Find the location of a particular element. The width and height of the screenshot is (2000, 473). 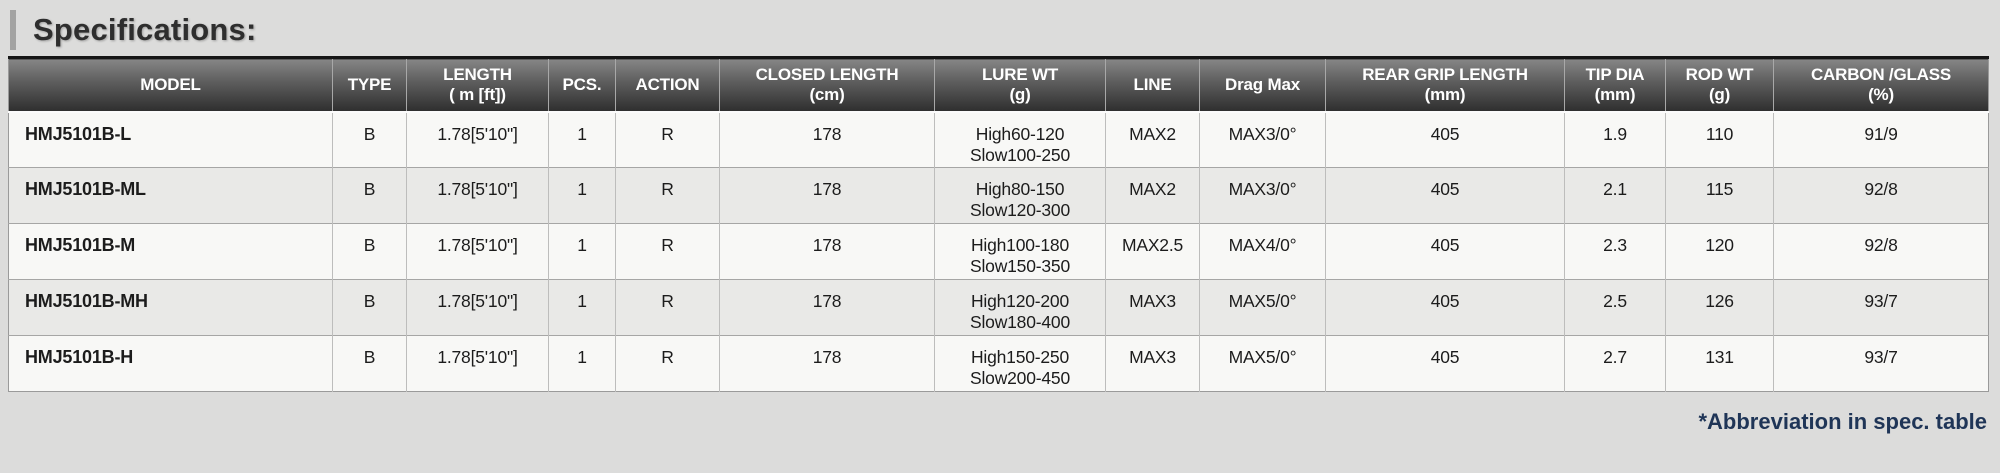

column-header-type: TYPE is located at coordinates (369, 85).